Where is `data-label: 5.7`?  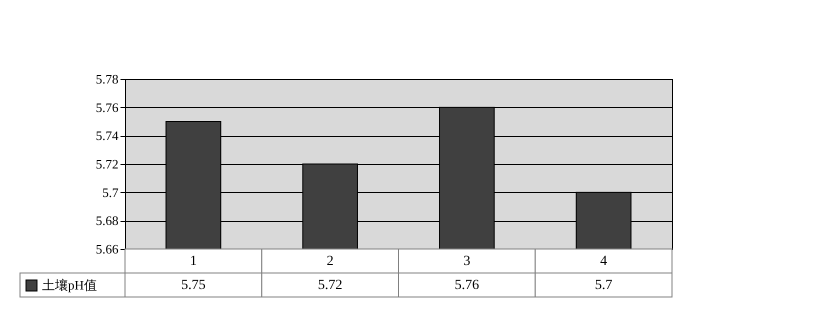
data-label: 5.7 is located at coordinates (603, 285).